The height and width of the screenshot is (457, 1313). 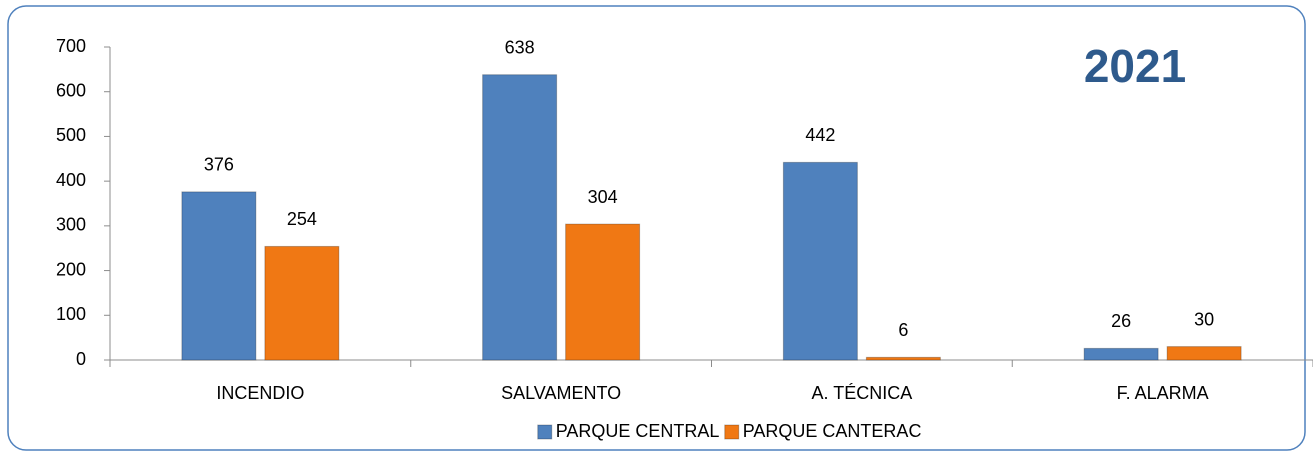 What do you see at coordinates (1163, 393) in the screenshot?
I see `x-tick-label: F. ALARMA` at bounding box center [1163, 393].